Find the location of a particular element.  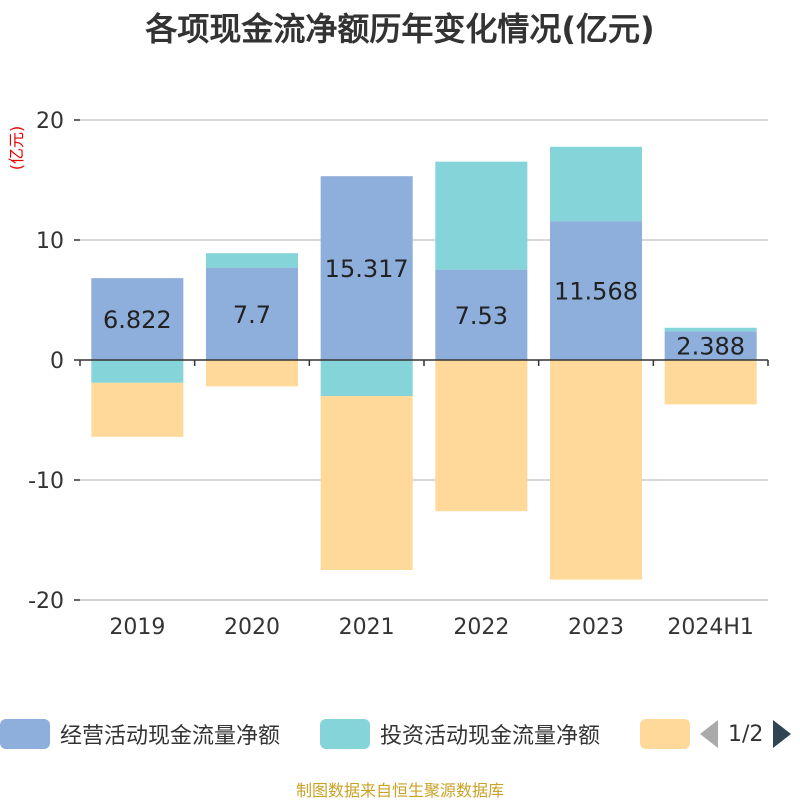

legend-item-operating: 经营活动现金流量净额 is located at coordinates (140, 734).